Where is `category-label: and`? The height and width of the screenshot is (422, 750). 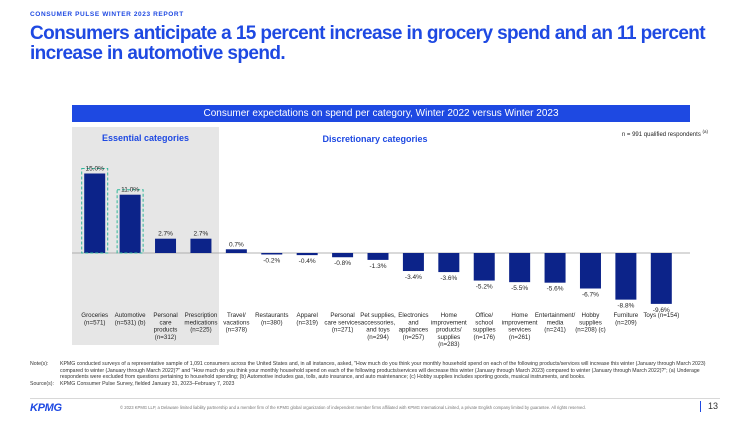
category-label: and is located at coordinates (413, 322).